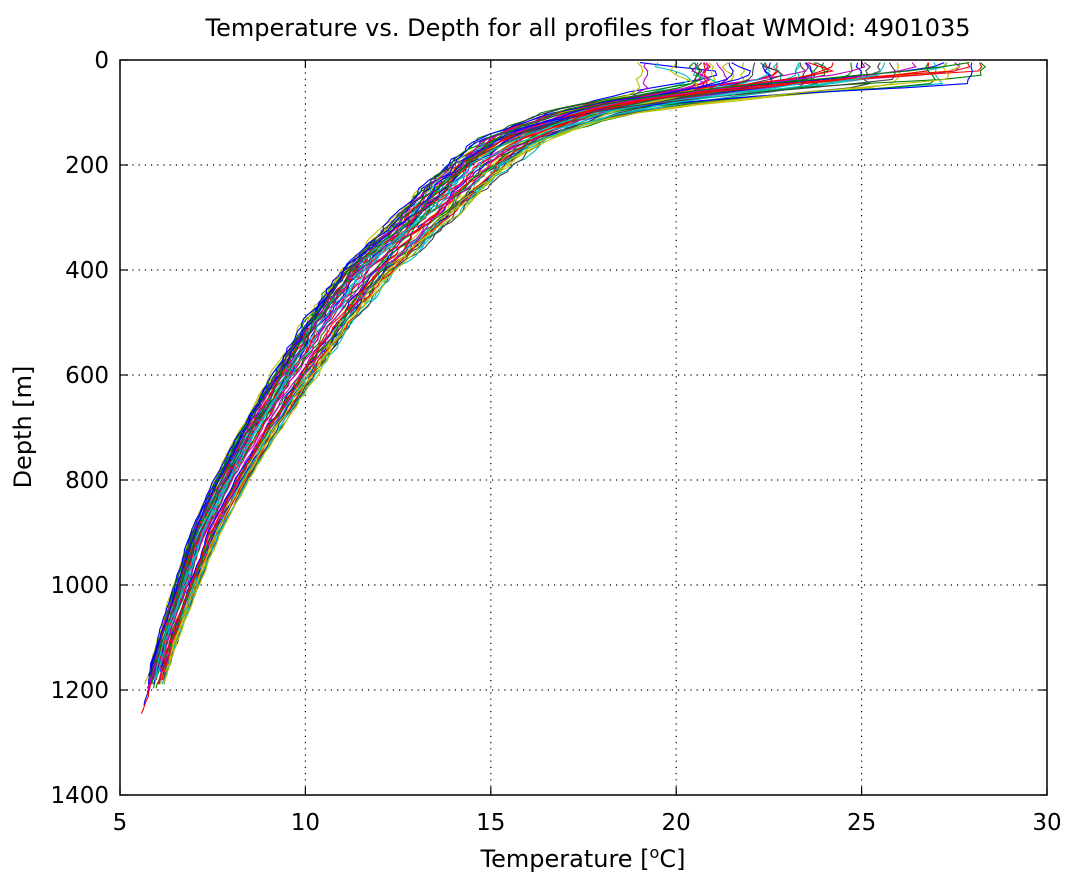 Image resolution: width=1073 pixels, height=879 pixels. I want to click on y-tick-label: 1000, so click(79, 586).